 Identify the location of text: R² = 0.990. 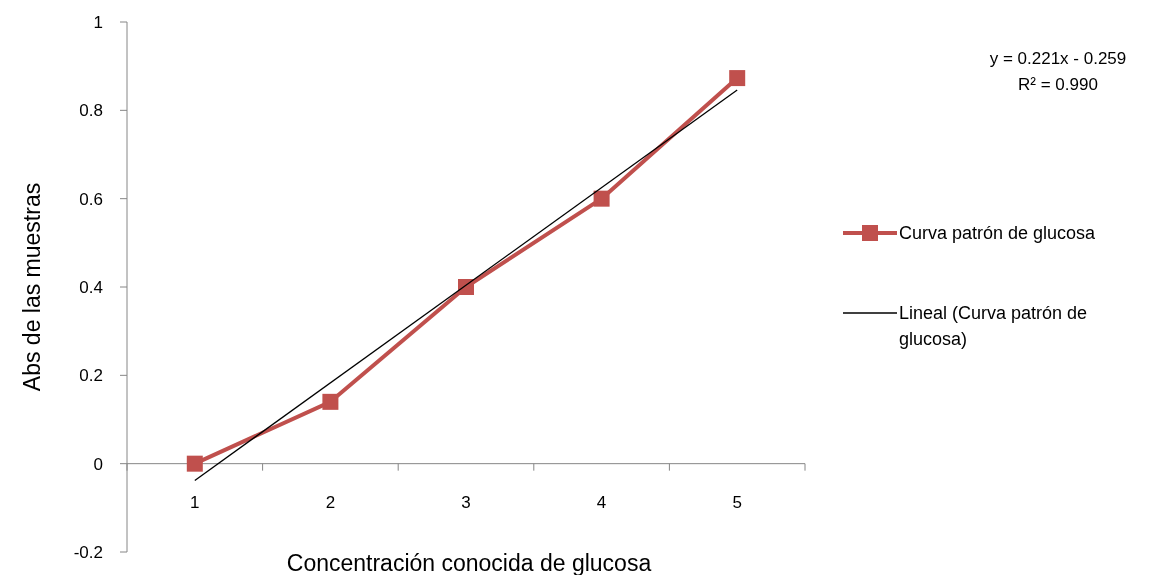
(1058, 84).